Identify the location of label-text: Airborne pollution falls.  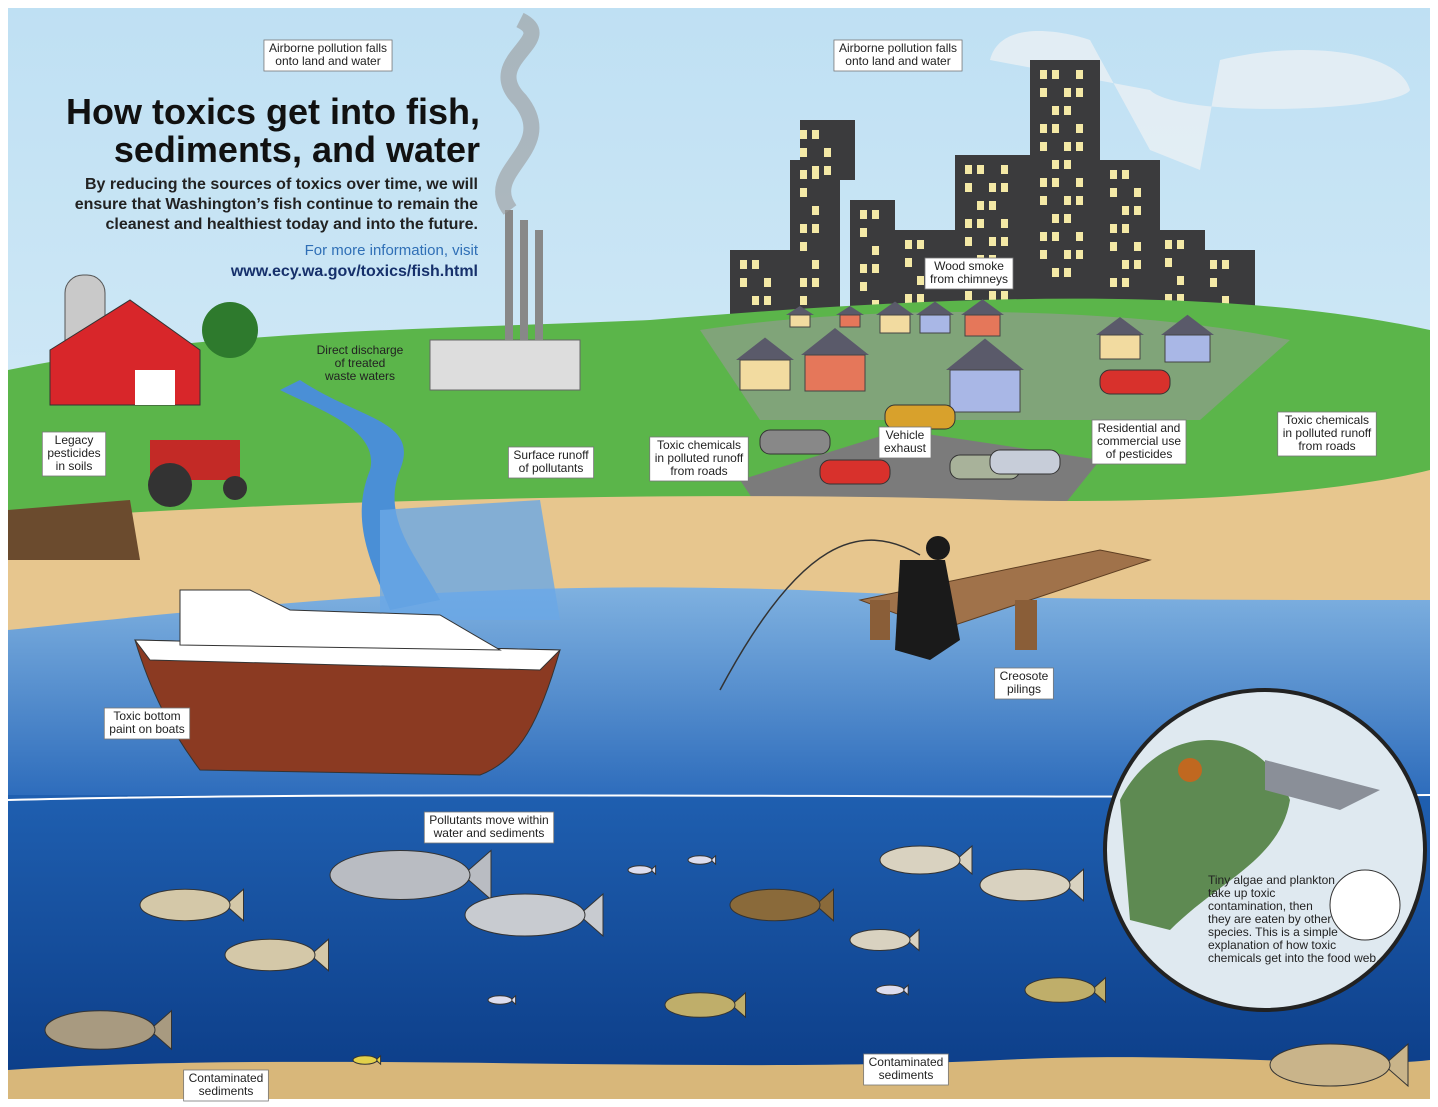
(898, 48).